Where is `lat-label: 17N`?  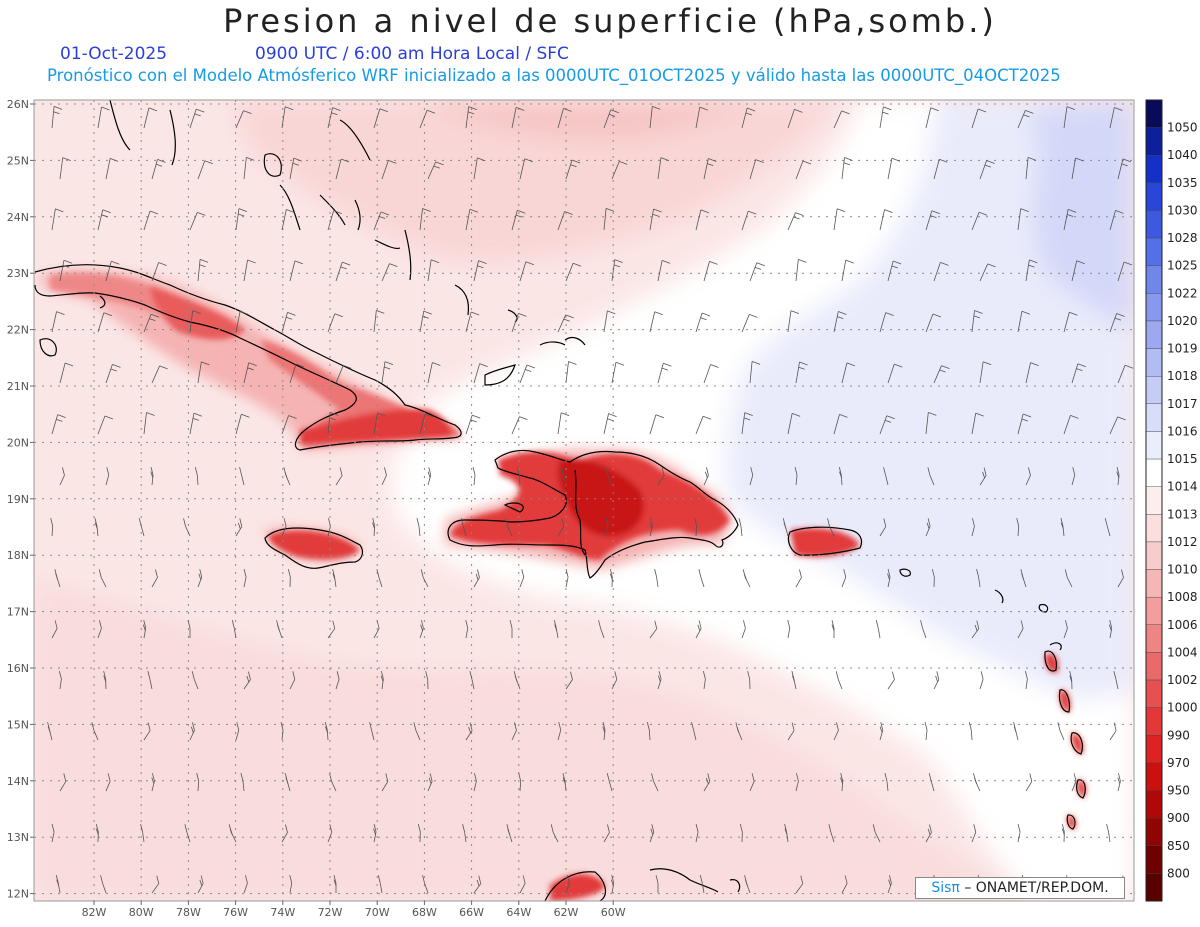
lat-label: 17N is located at coordinates (18, 612).